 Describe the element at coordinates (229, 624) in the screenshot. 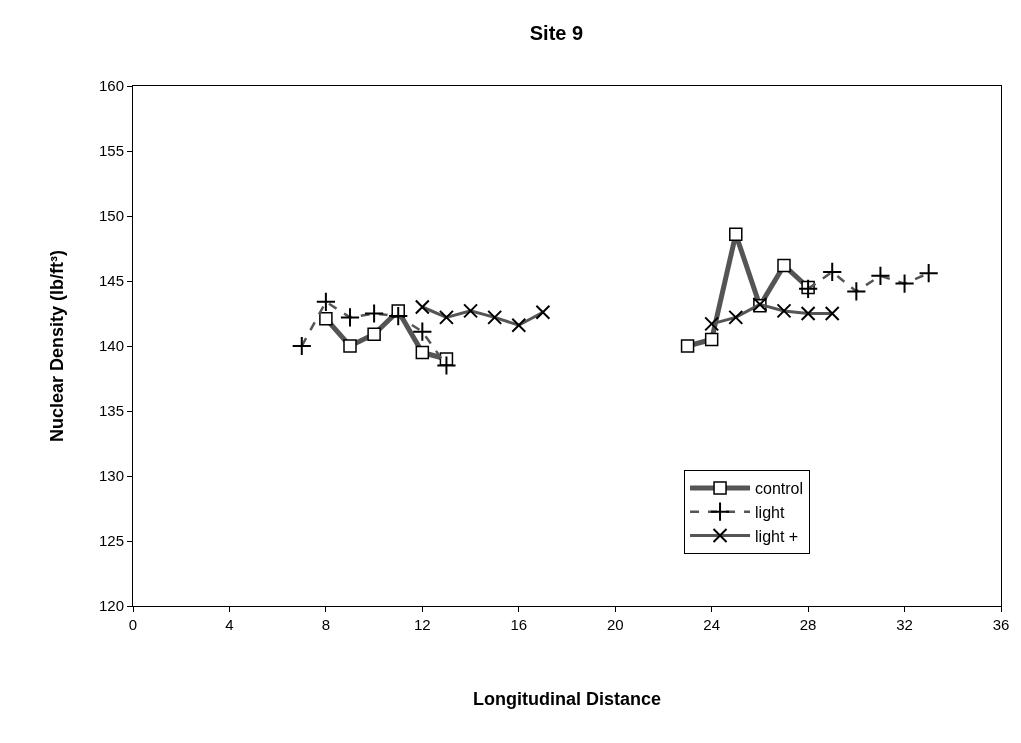

I see `x-tick-label: 4` at that location.